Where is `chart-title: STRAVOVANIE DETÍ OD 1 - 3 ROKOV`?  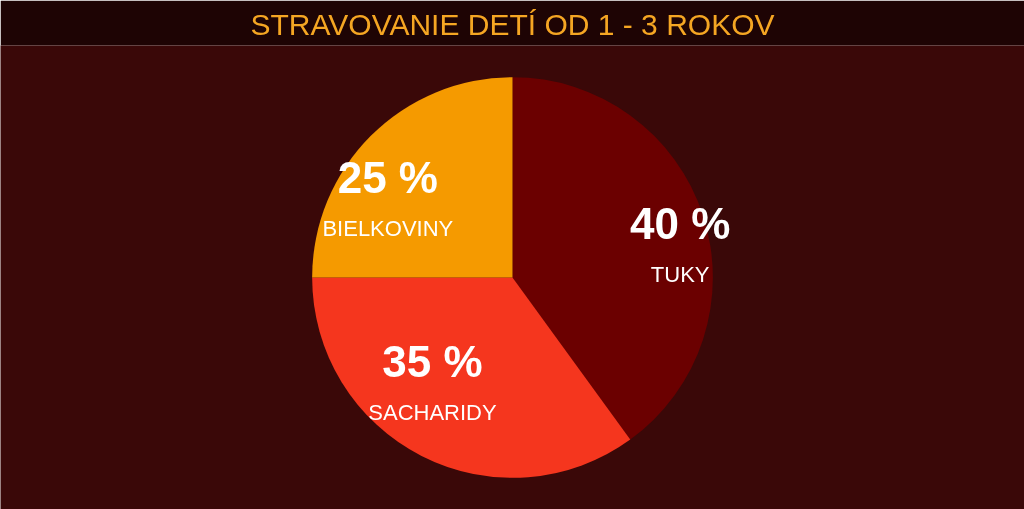 chart-title: STRAVOVANIE DETÍ OD 1 - 3 ROKOV is located at coordinates (512, 24).